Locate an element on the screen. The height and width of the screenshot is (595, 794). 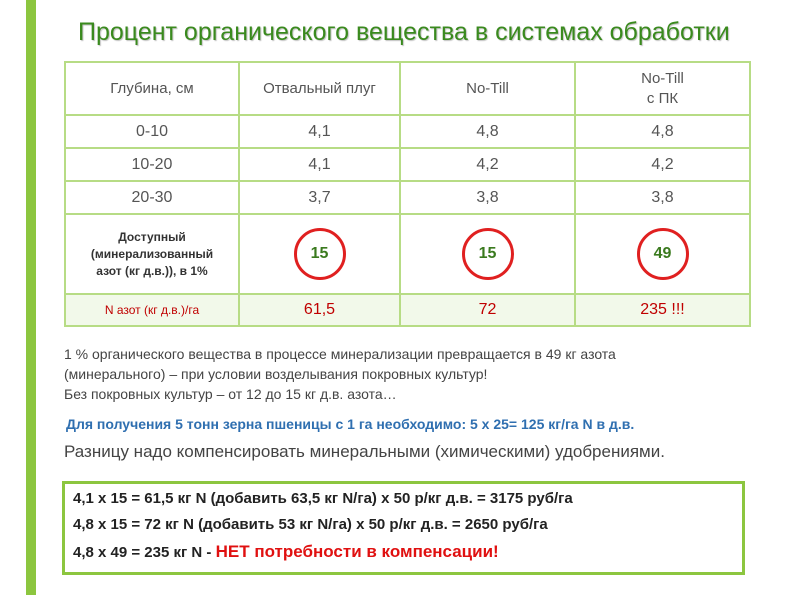
header-notill-pk-line1: No-Till is located at coordinates (662, 78).